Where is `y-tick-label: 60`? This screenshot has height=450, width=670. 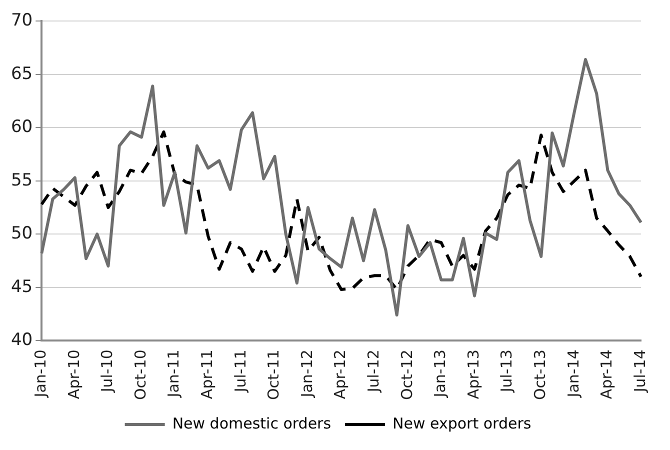
y-tick-label: 60 is located at coordinates (21, 127).